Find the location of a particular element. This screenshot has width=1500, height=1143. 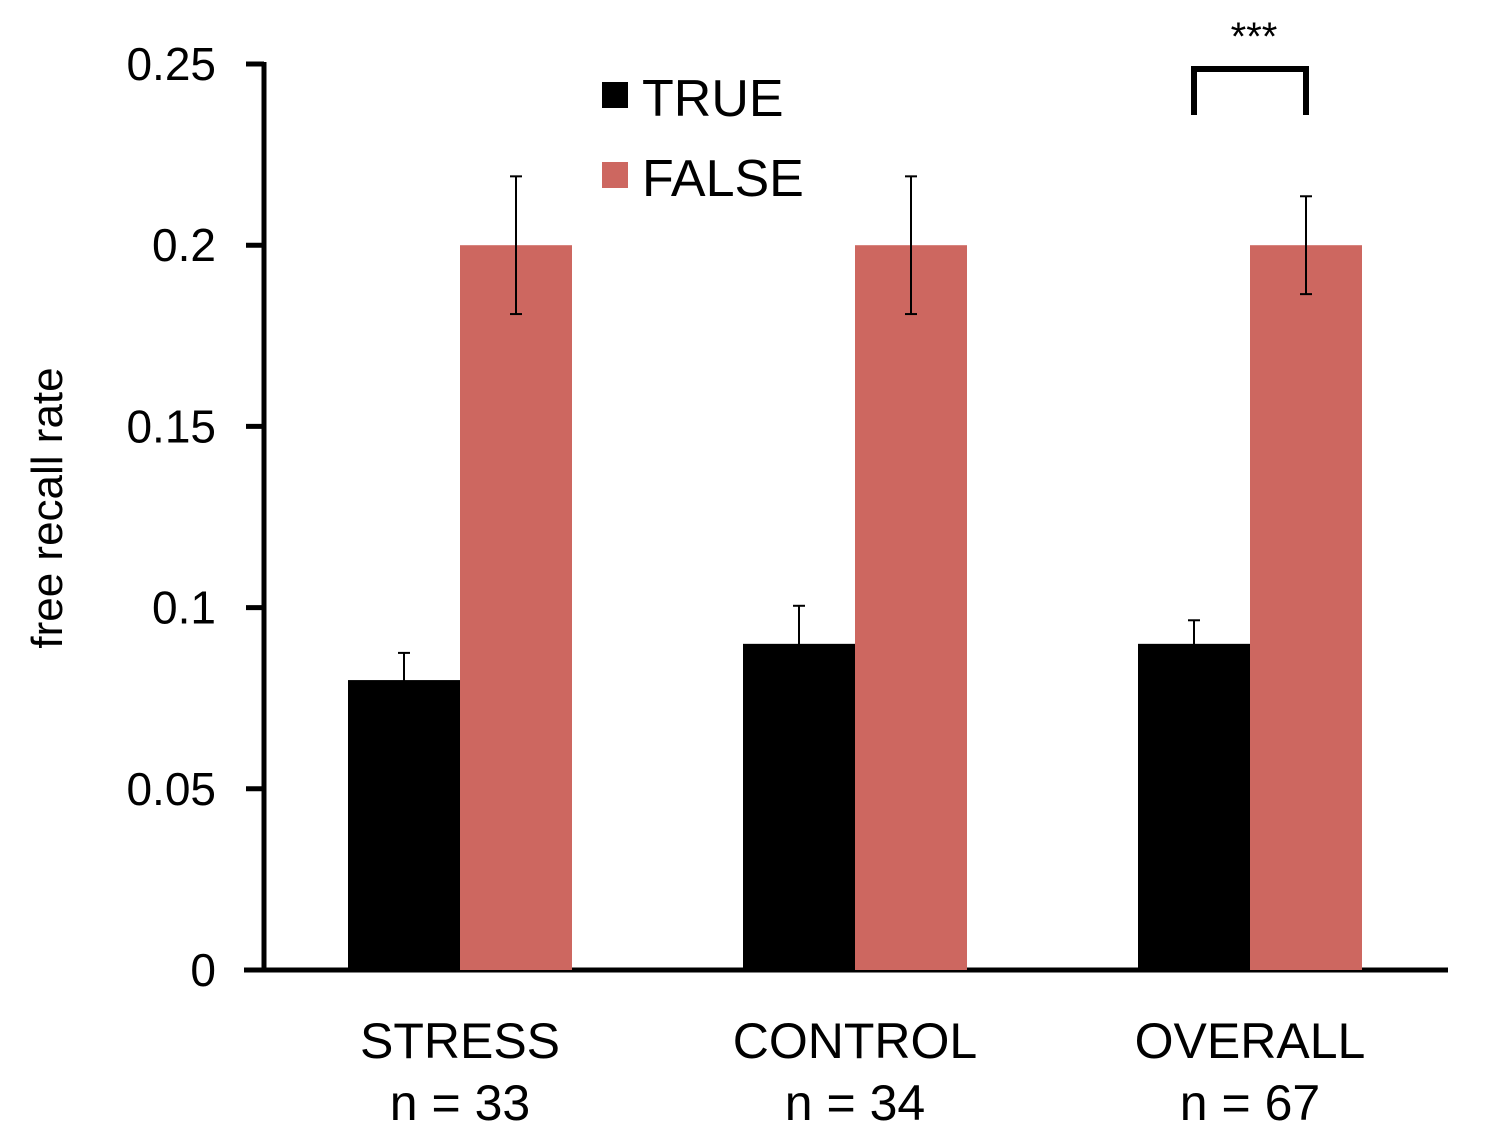

bar-true-control is located at coordinates (799, 806).